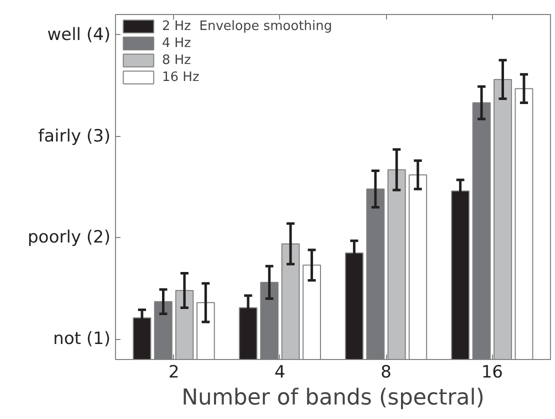  What do you see at coordinates (174, 372) in the screenshot?
I see `x-tick-label: 2` at bounding box center [174, 372].